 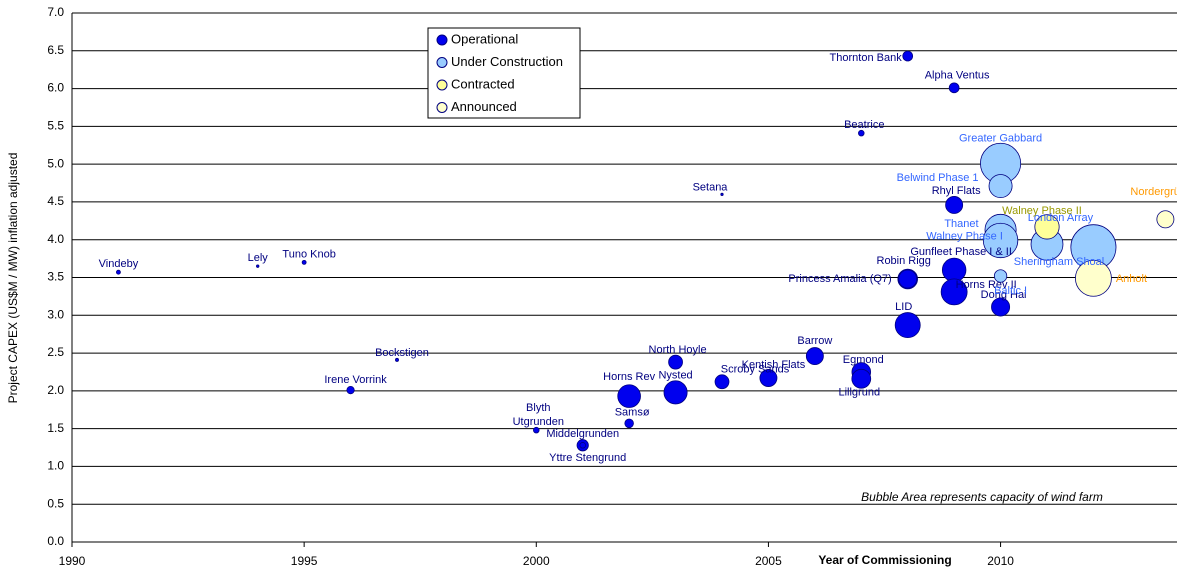 What do you see at coordinates (55, 277) in the screenshot?
I see `y-tick-label: 3.5` at bounding box center [55, 277].